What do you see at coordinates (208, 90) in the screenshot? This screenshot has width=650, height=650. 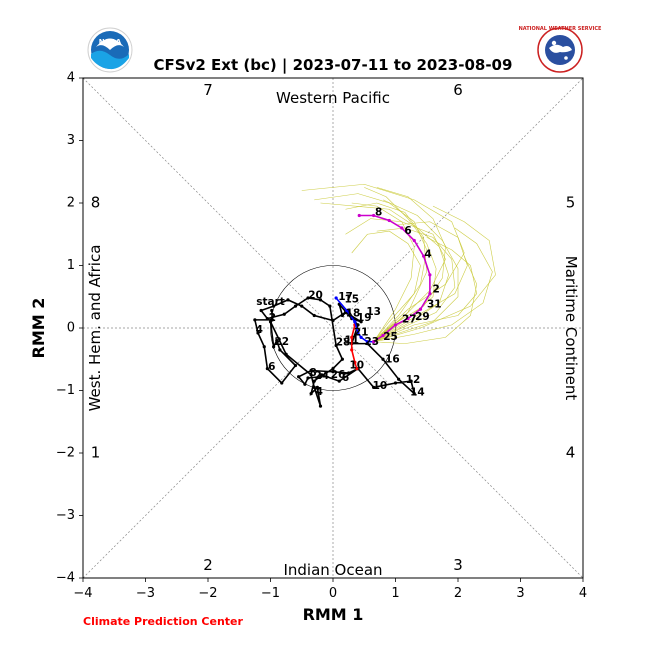 I see `phase-label-7: 7` at bounding box center [208, 90].